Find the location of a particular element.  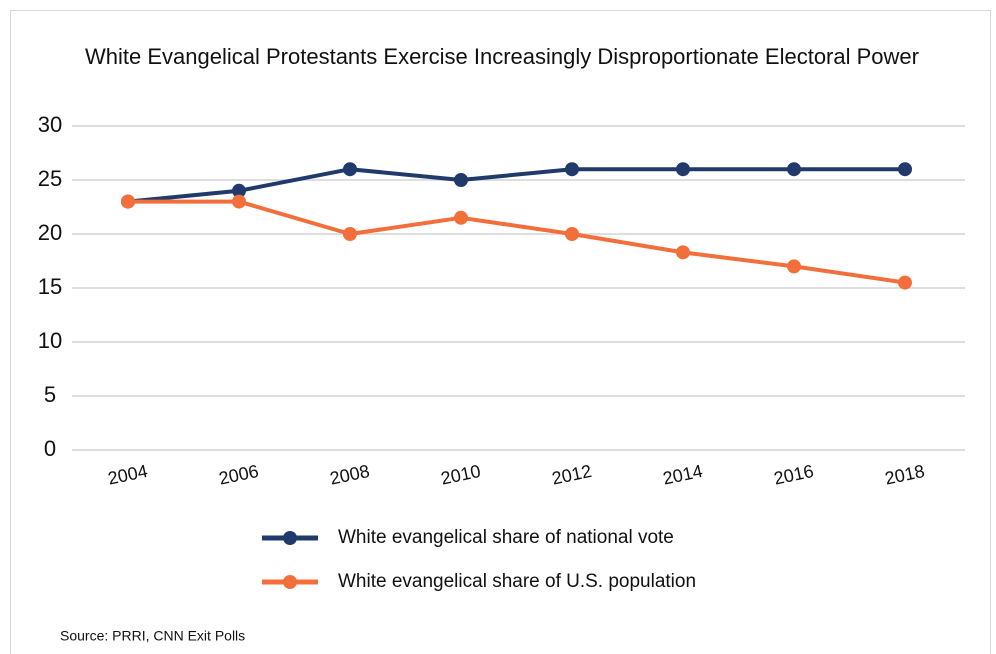

source-note: Source: PRRI, CNN Exit Polls is located at coordinates (152, 636).